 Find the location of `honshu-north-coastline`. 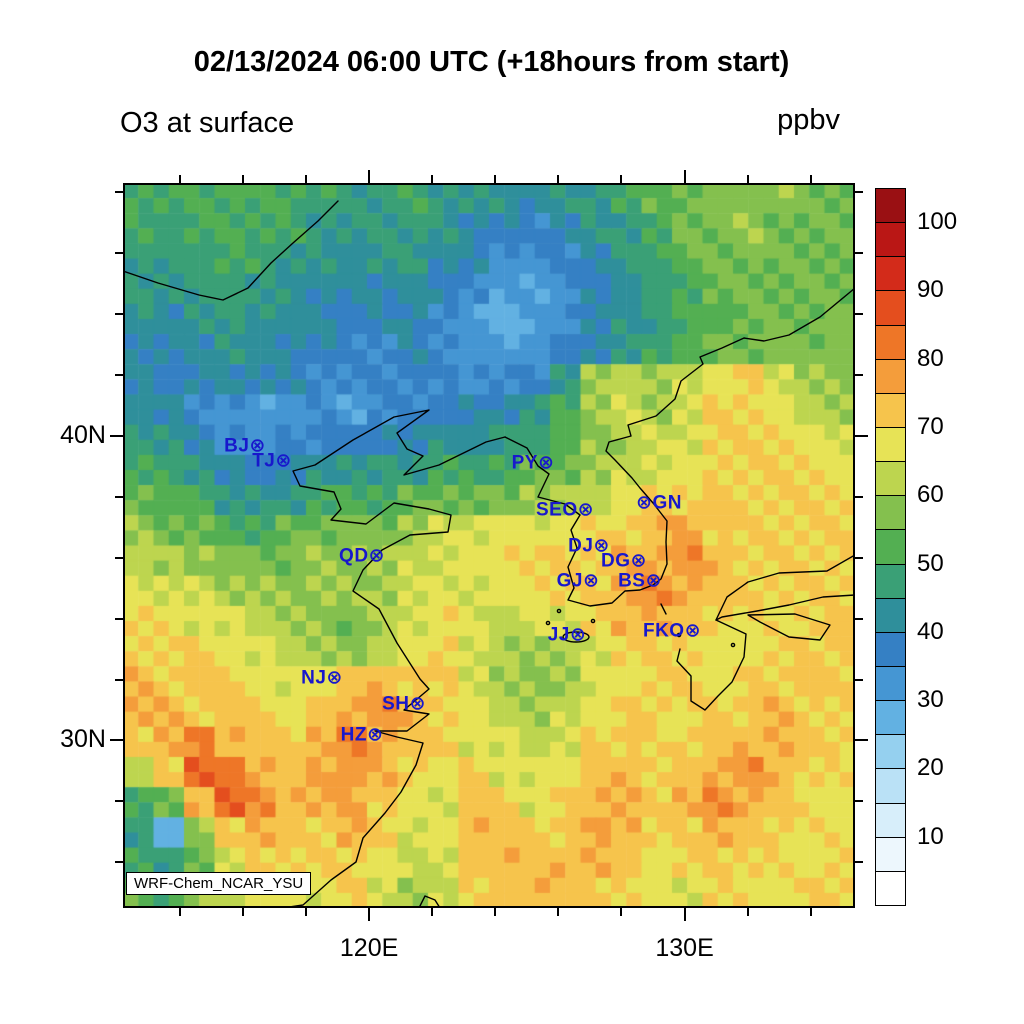

honshu-north-coastline is located at coordinates (785, 587).